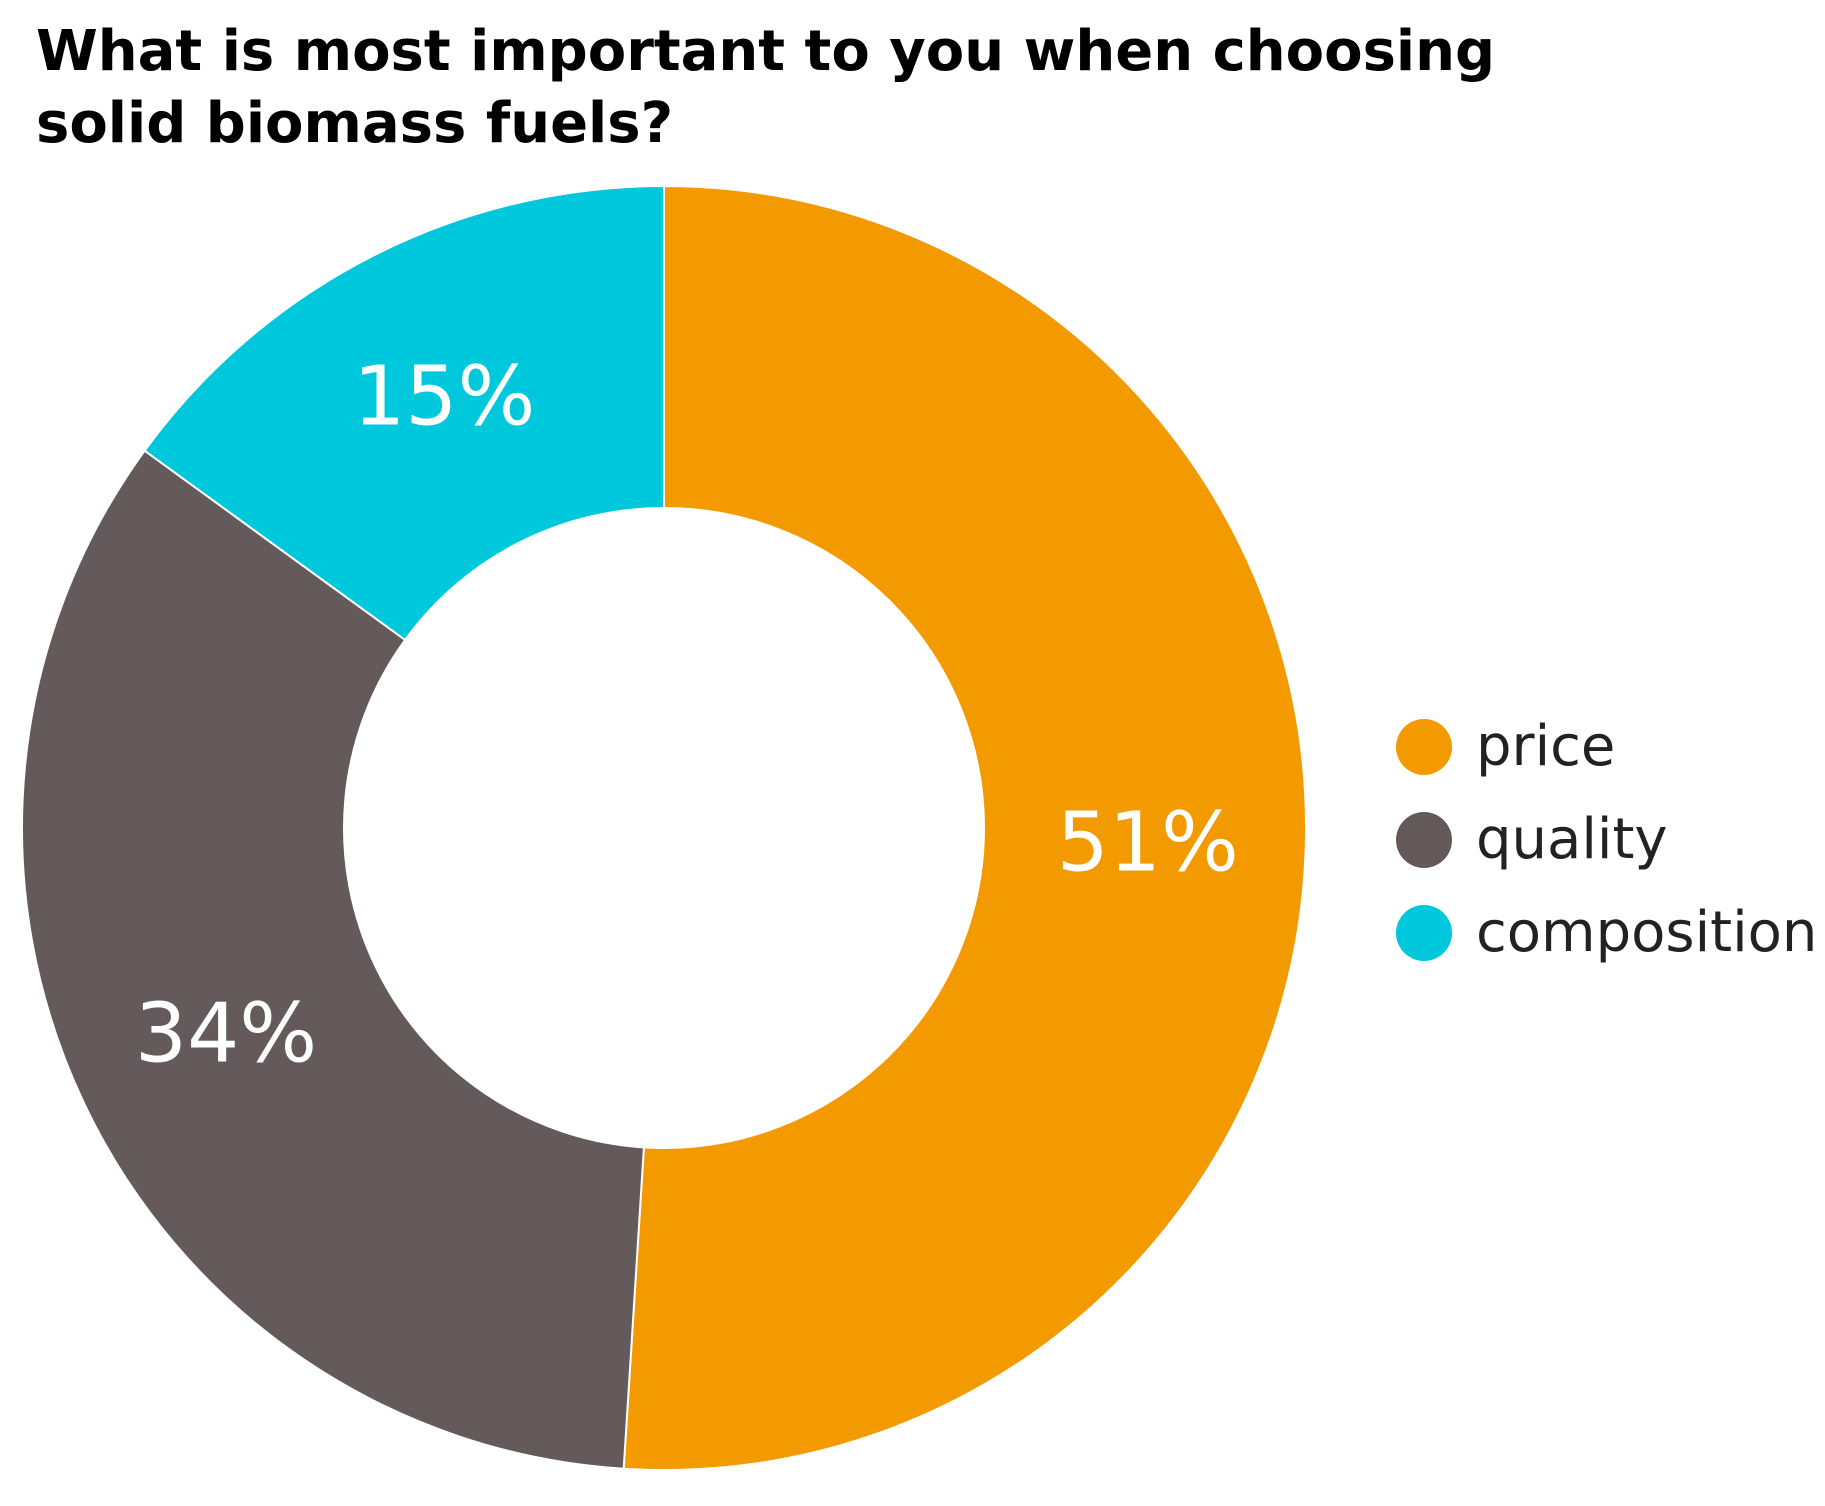 Image resolution: width=1825 pixels, height=1506 pixels. I want to click on legend-label-price: price, so click(1546, 746).